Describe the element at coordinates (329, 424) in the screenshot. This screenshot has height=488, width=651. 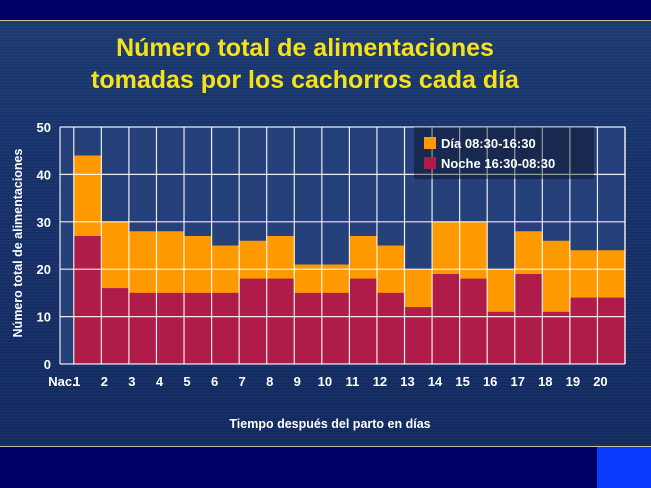
I see `x-axis-label: Tiempo después del parto en días` at that location.